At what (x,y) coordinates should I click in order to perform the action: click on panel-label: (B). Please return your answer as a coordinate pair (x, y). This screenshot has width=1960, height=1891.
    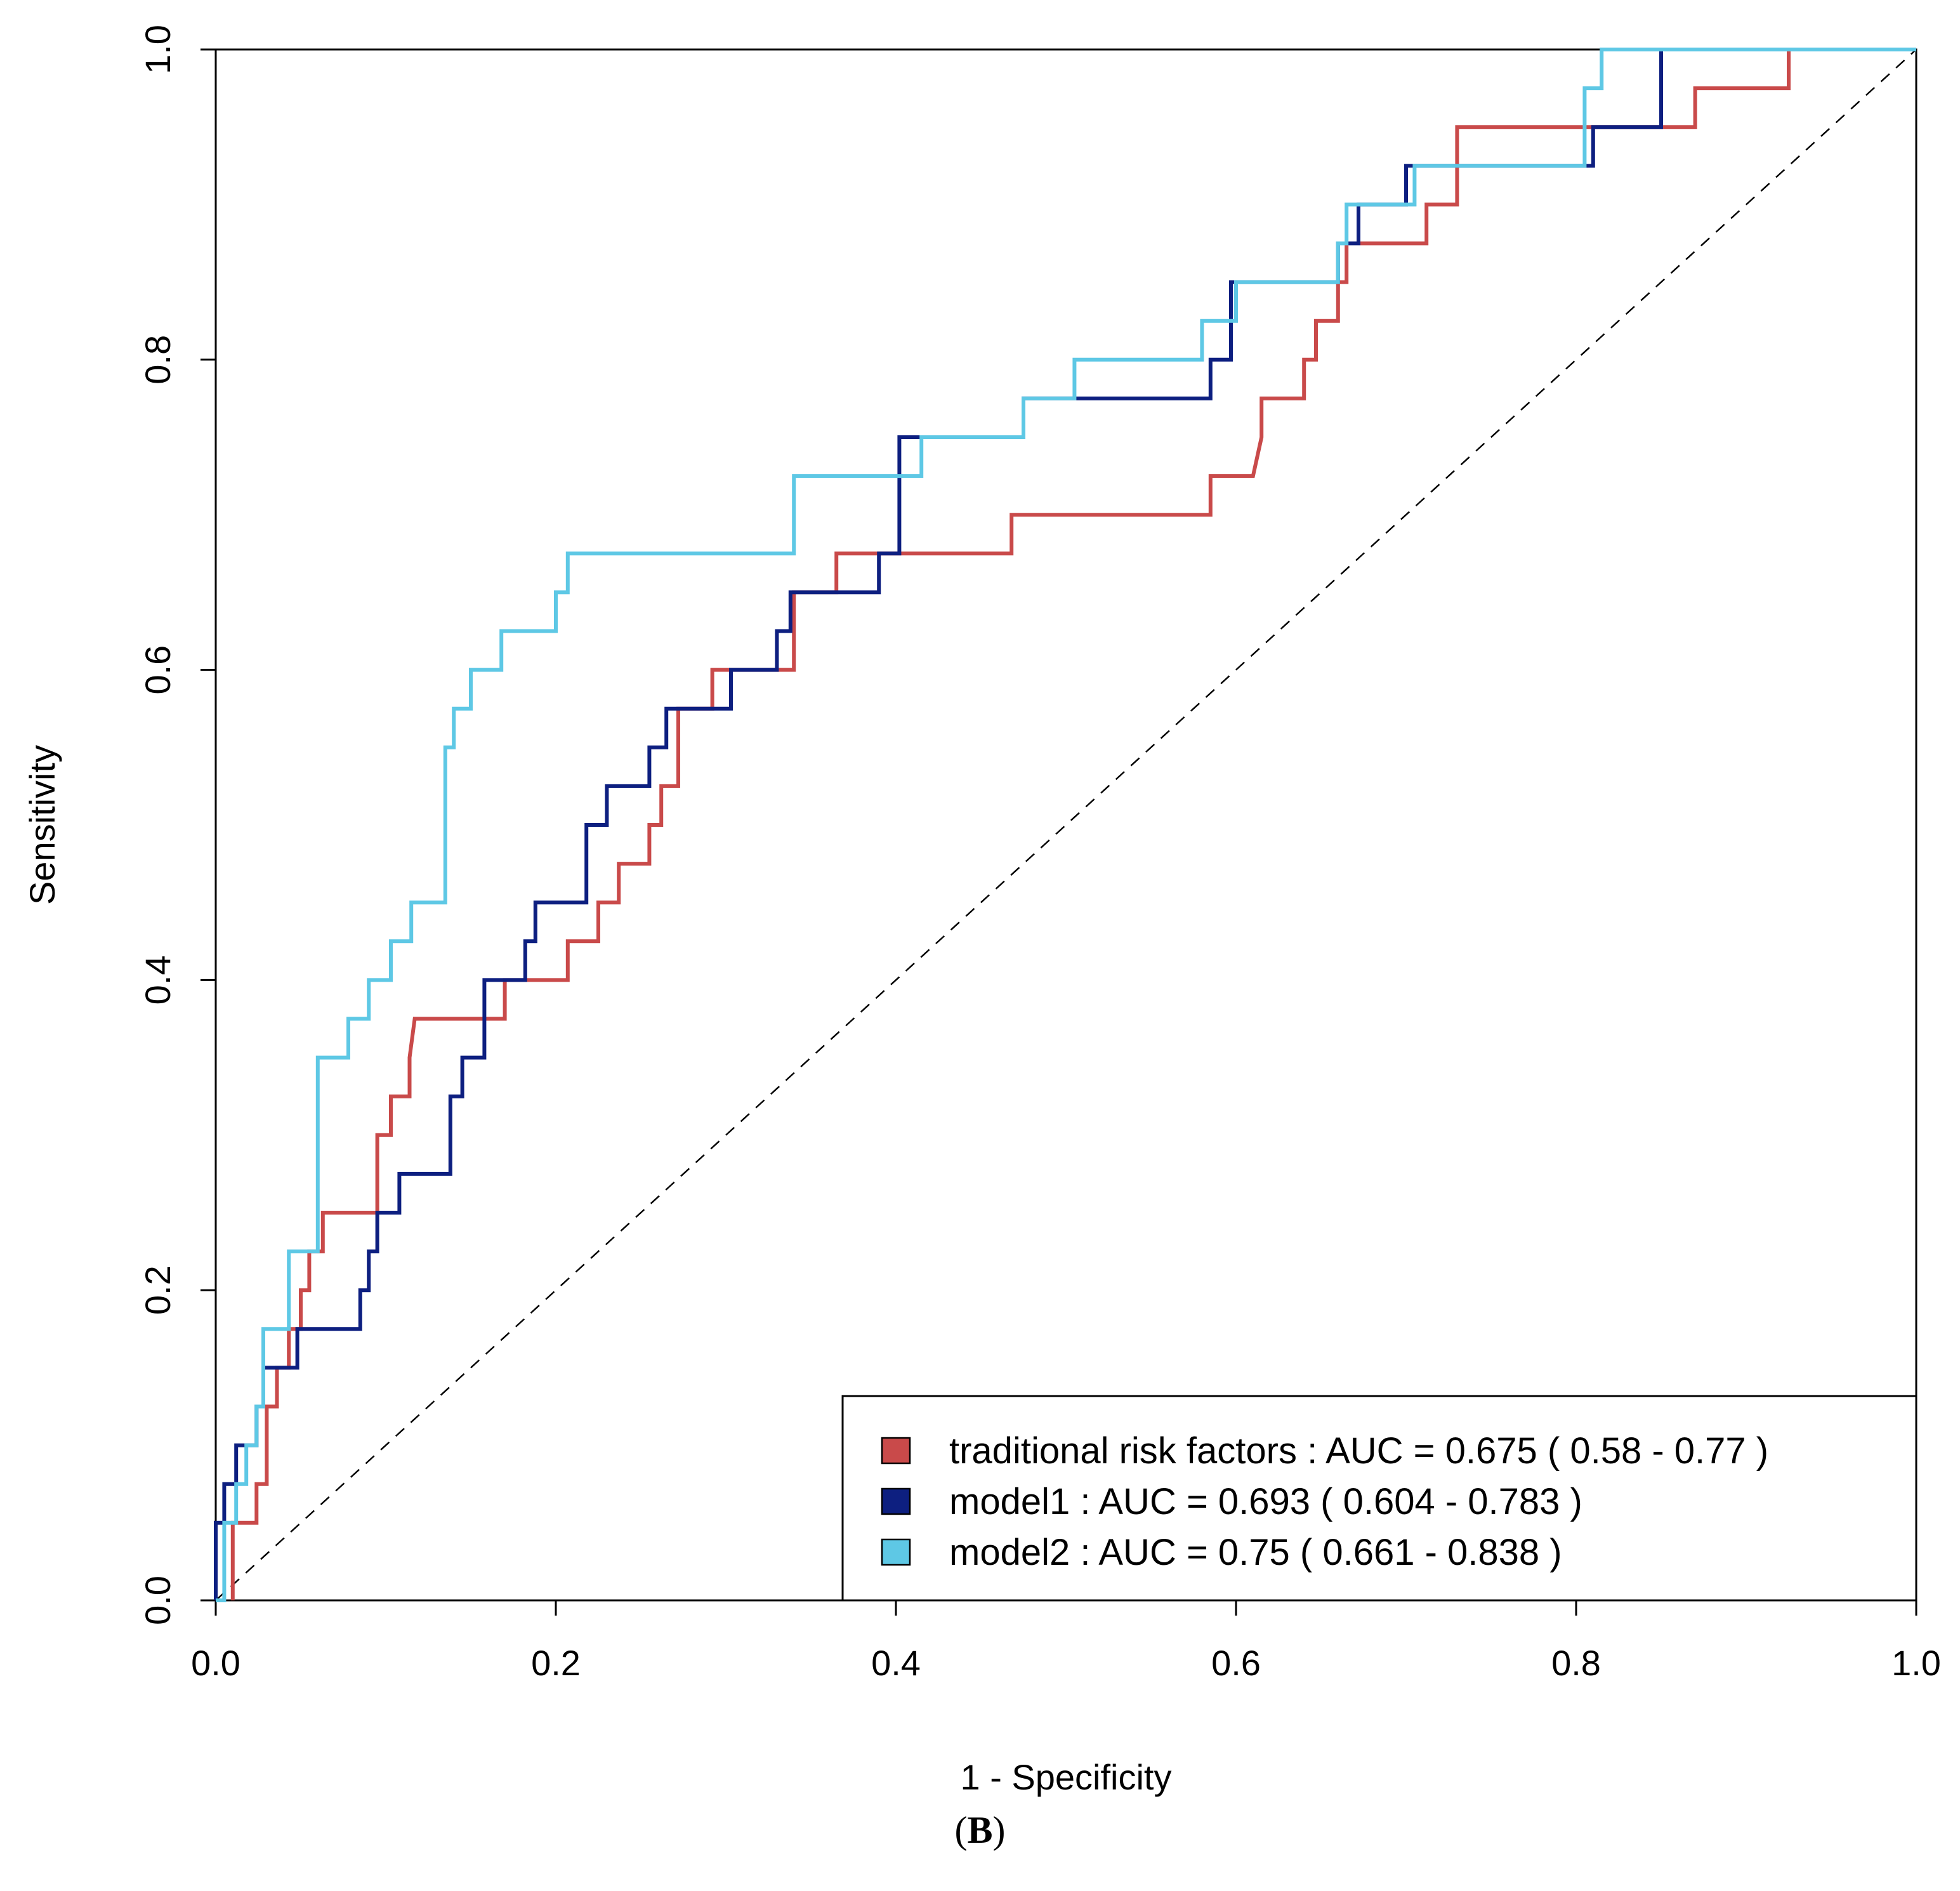
    Looking at the image, I should click on (980, 1830).